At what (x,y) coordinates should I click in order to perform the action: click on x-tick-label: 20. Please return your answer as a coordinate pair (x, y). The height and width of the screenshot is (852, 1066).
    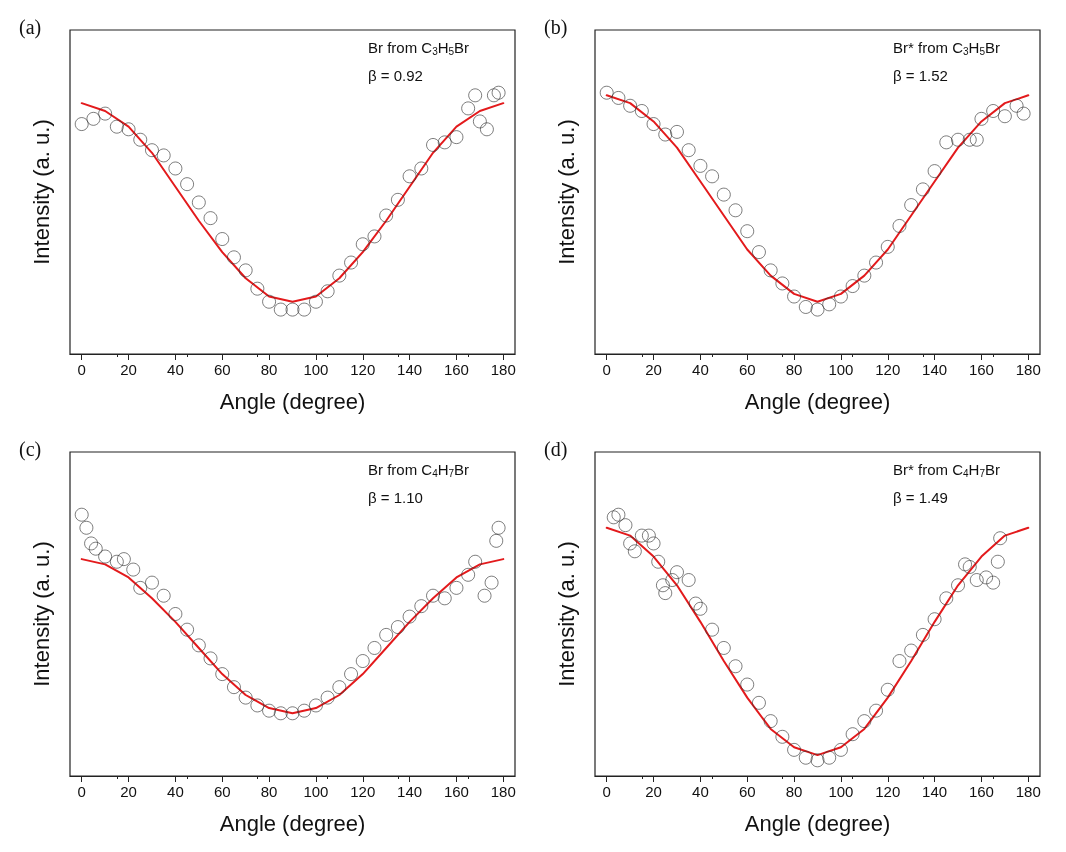
    Looking at the image, I should click on (128, 369).